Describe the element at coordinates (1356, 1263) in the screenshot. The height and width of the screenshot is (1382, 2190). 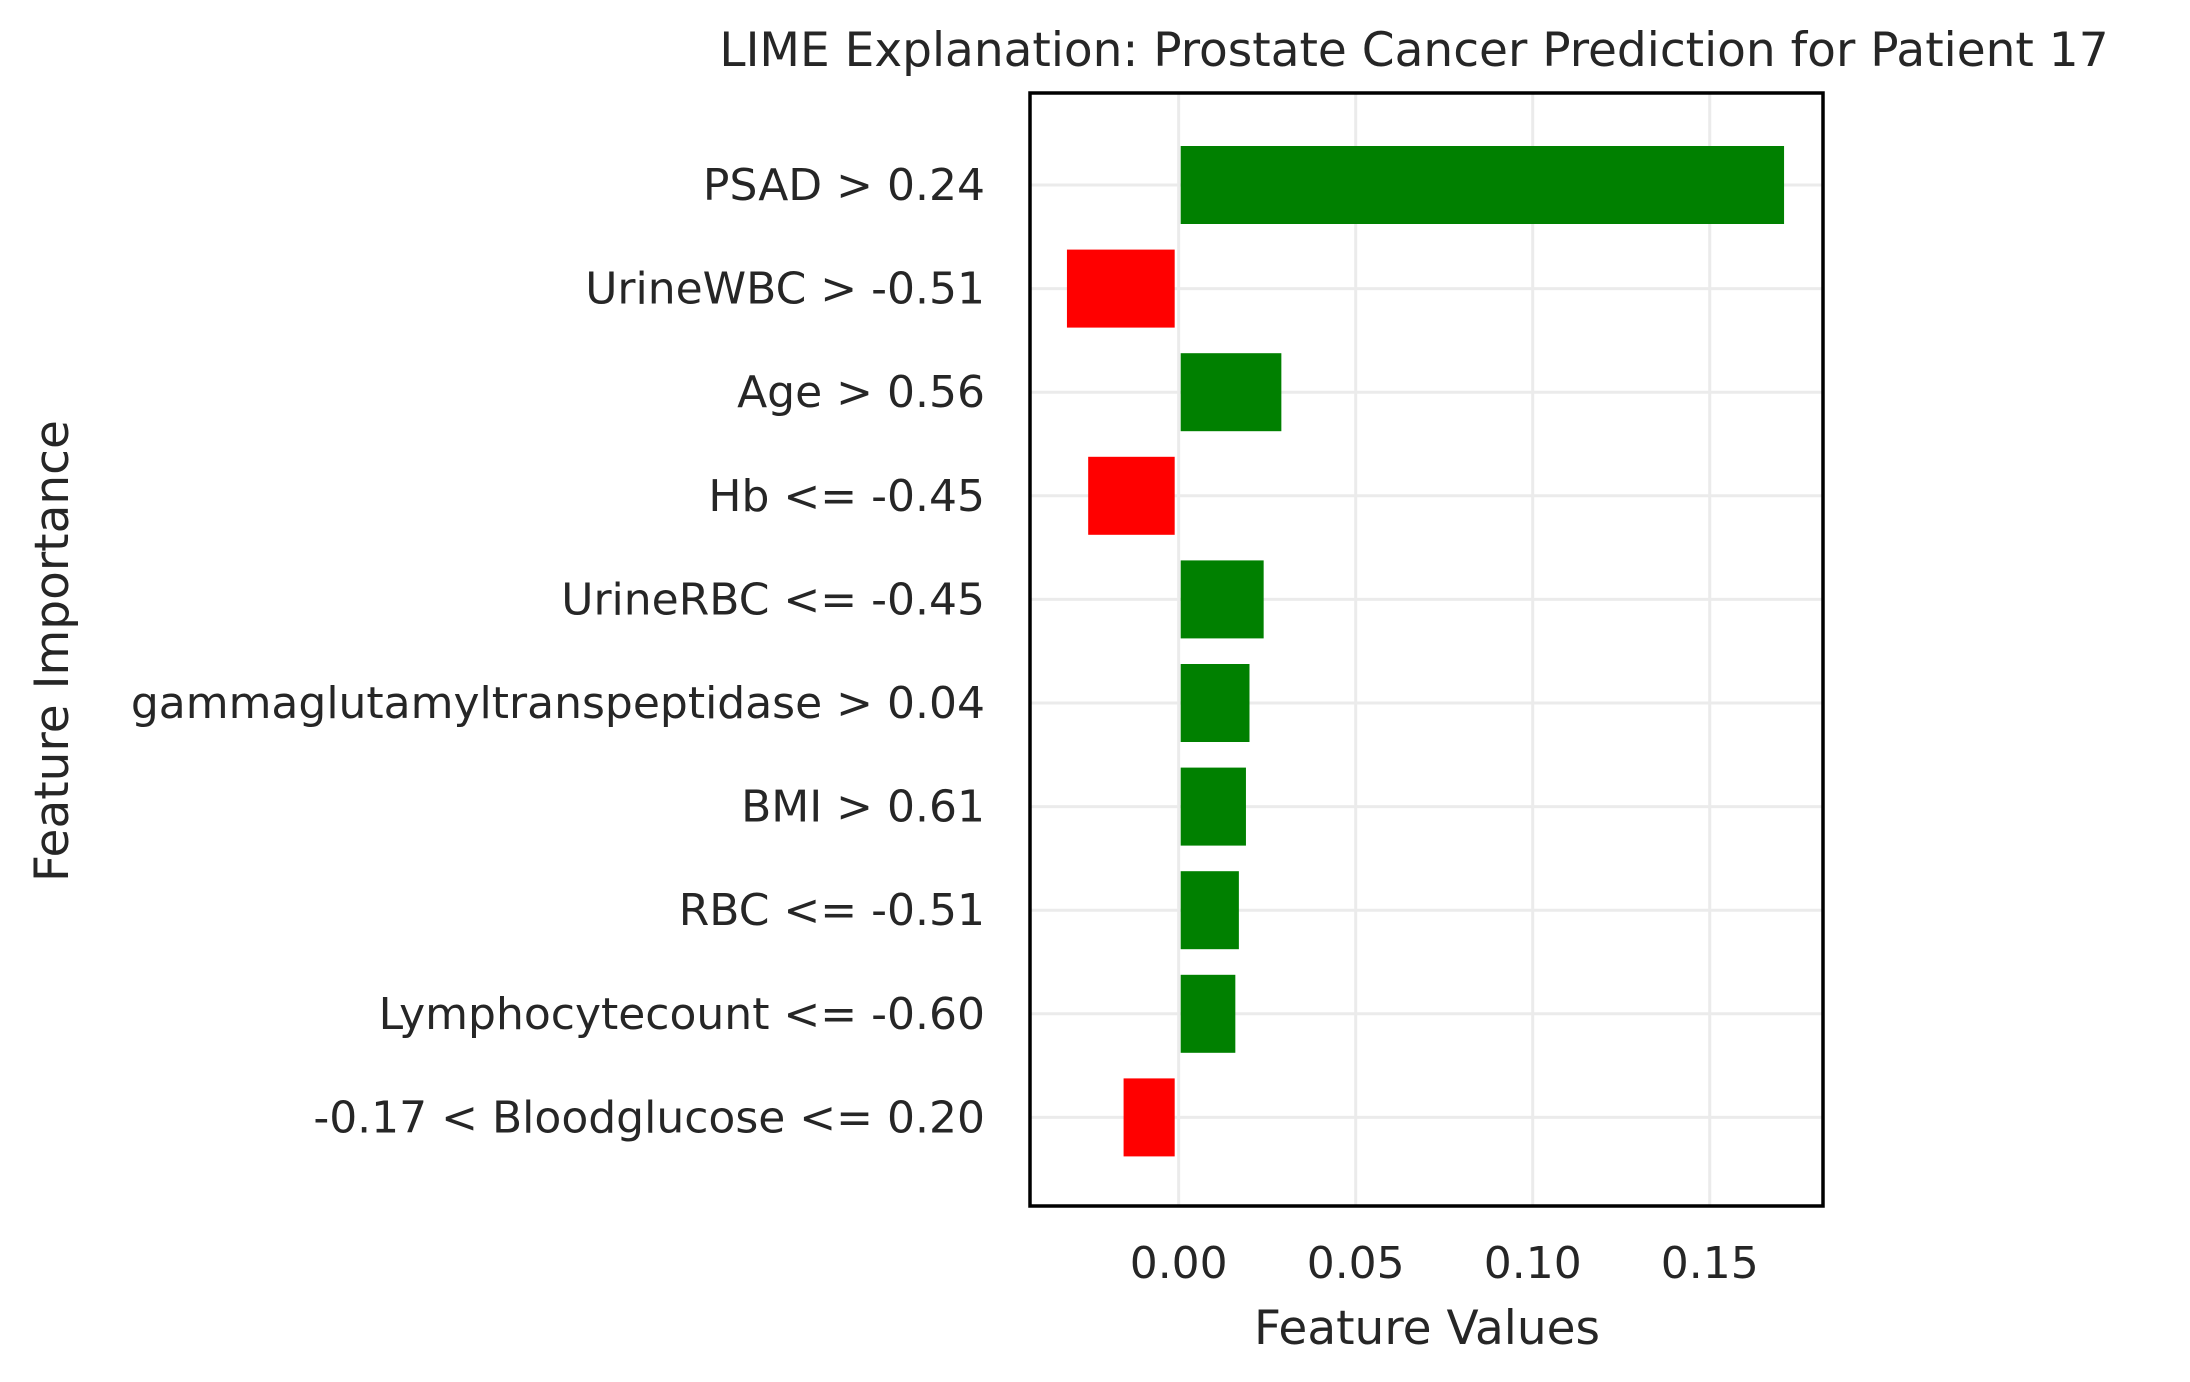
I see `x-tick-label: 0.05` at that location.